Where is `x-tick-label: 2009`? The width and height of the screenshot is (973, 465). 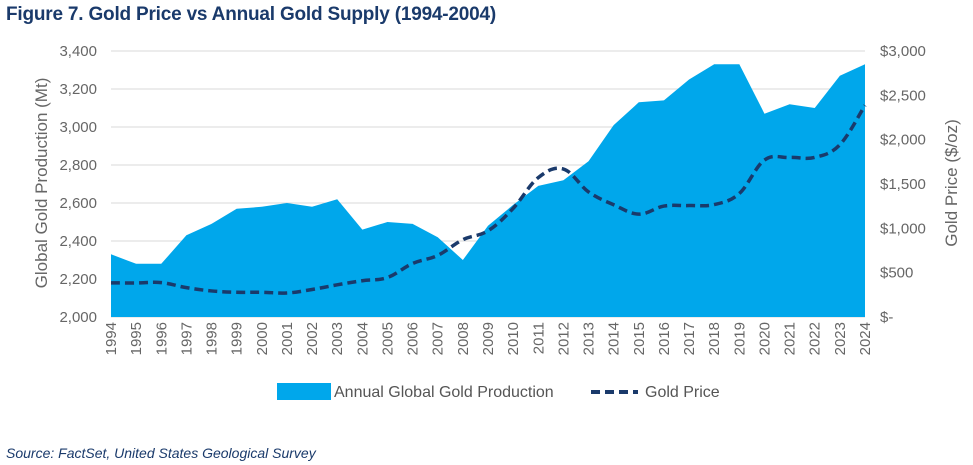 x-tick-label: 2009 is located at coordinates (488, 338).